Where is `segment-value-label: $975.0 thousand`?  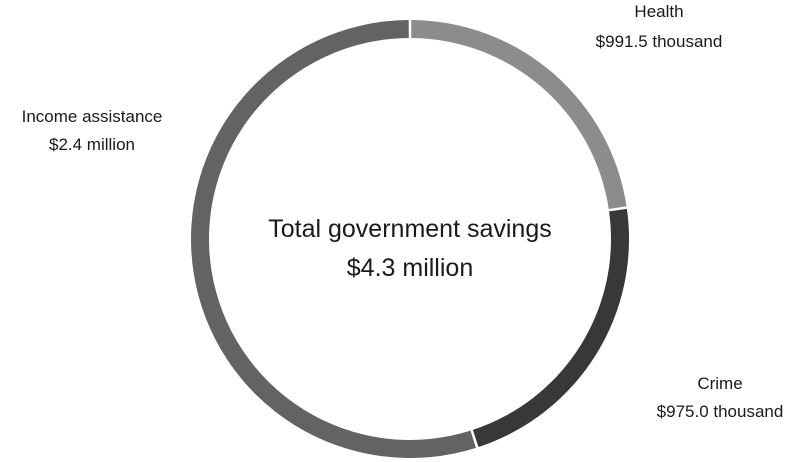 segment-value-label: $975.0 thousand is located at coordinates (720, 411).